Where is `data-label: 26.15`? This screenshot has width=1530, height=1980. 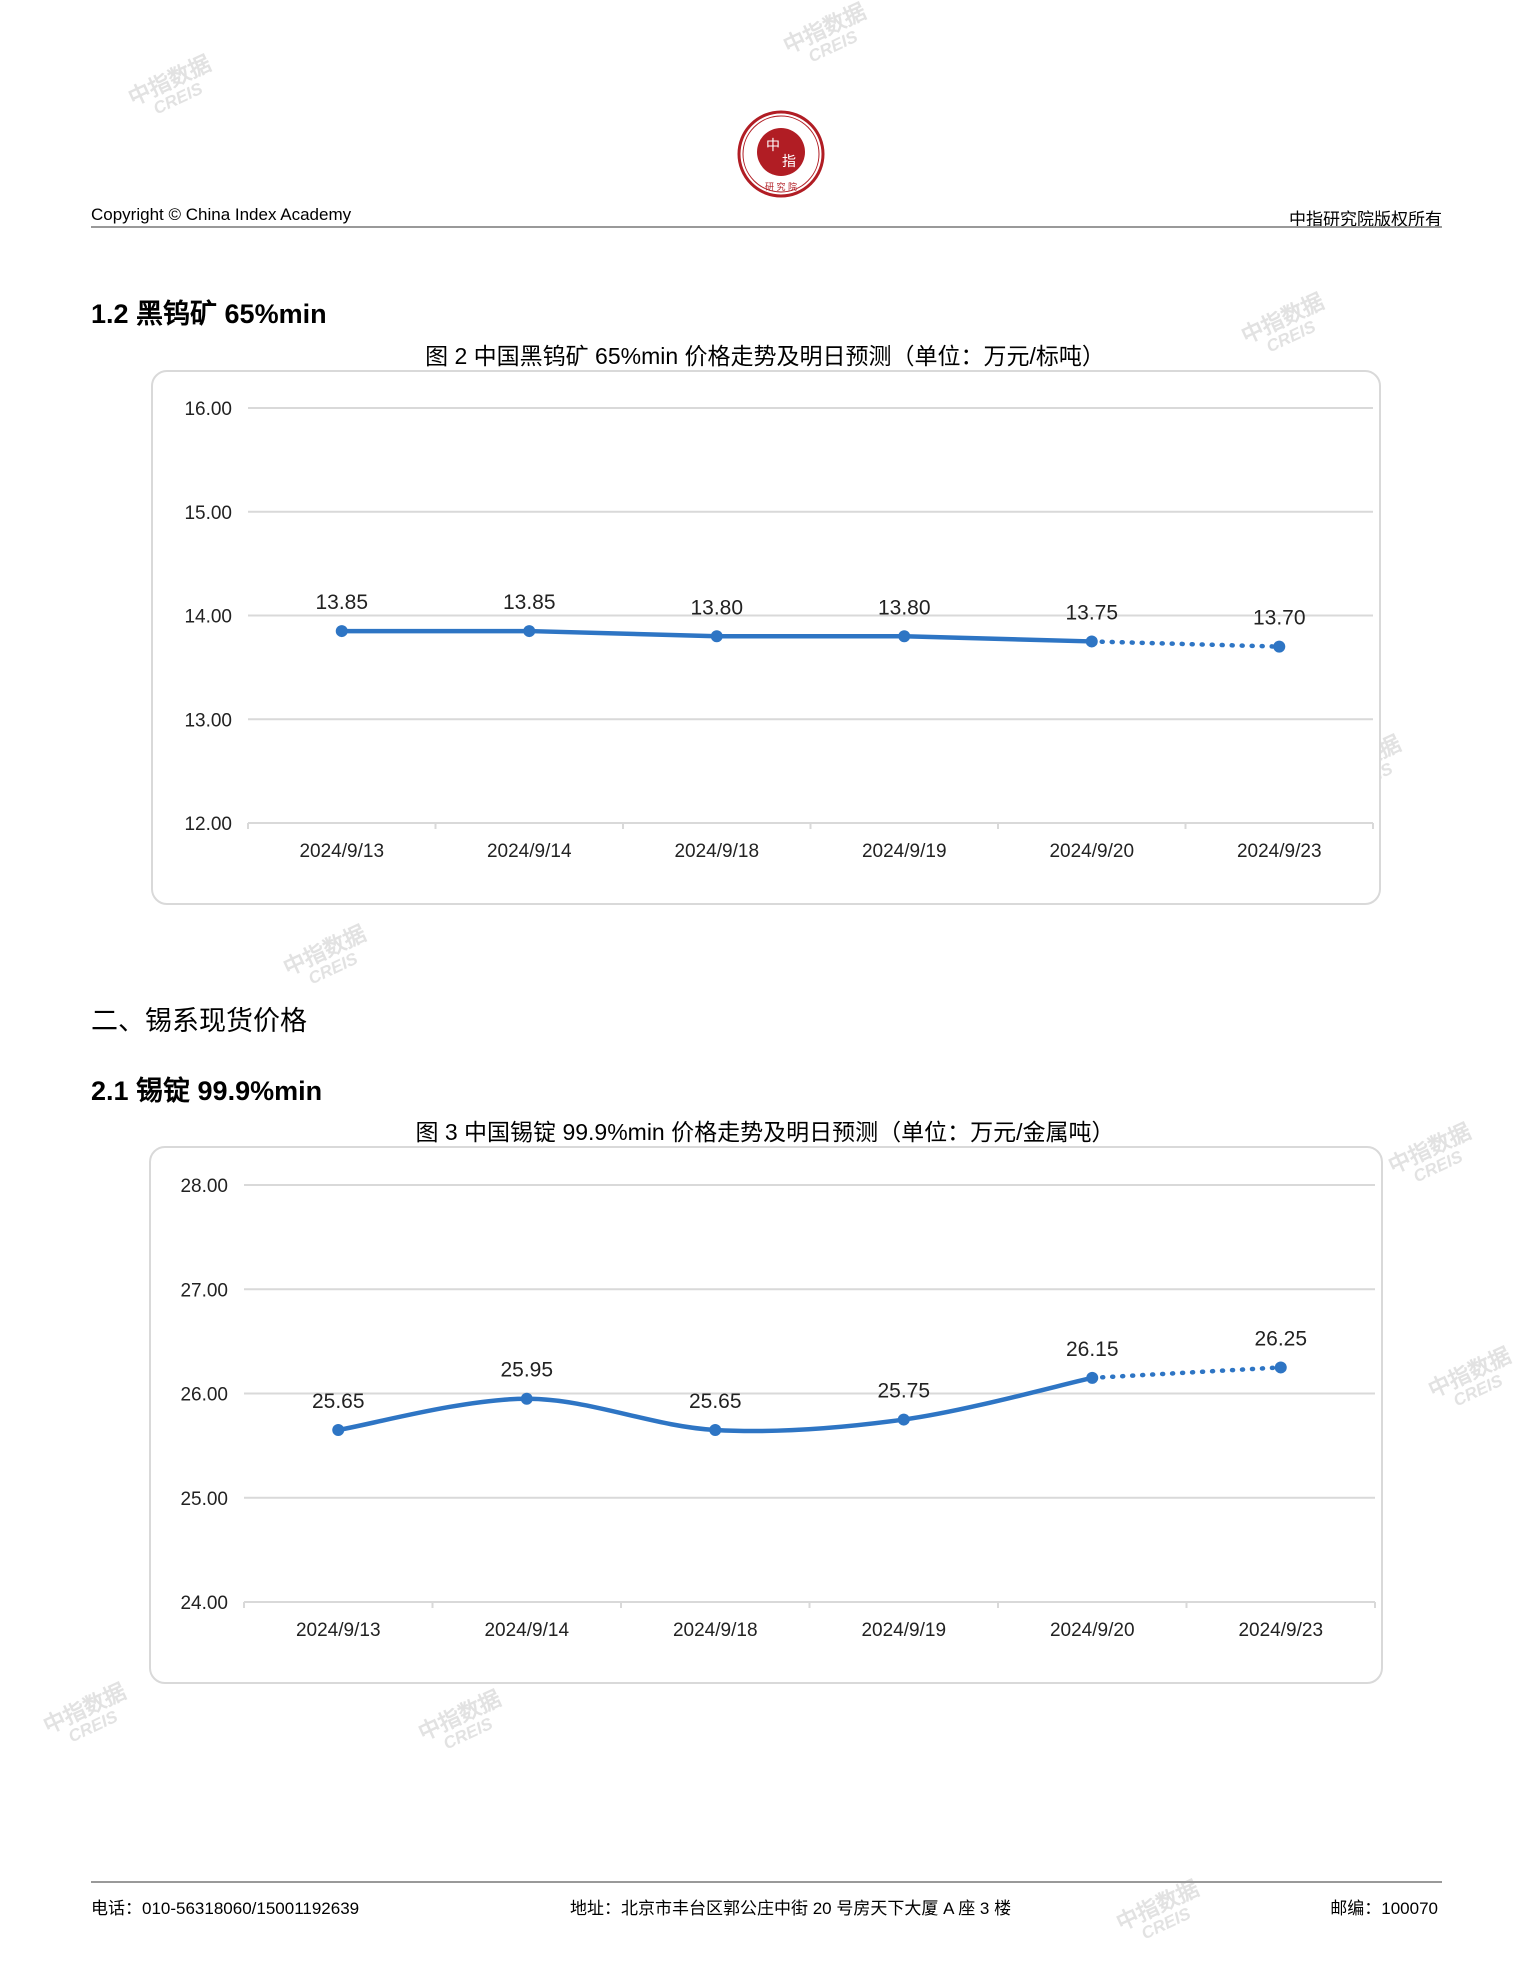 data-label: 26.15 is located at coordinates (1092, 1349).